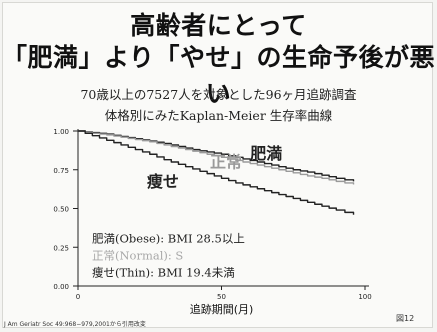  Describe the element at coordinates (405, 318) in the screenshot. I see `figure-number: 図12` at that location.